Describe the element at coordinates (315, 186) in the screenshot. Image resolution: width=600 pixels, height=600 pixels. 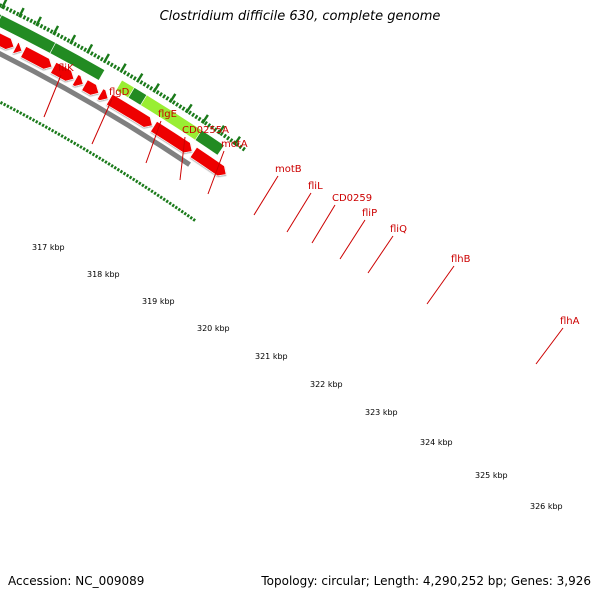
I see `gene-label: fliL` at that location.